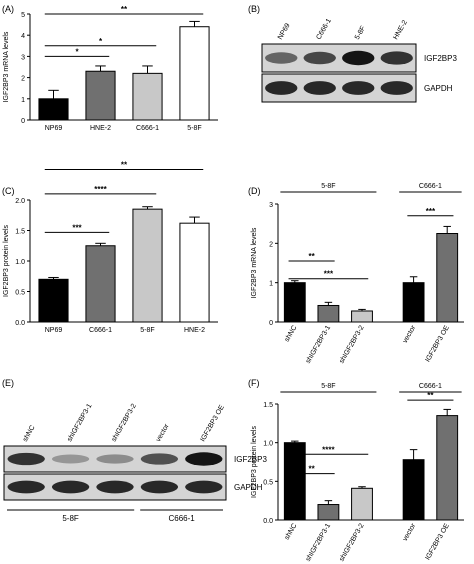 The image size is (474, 564). I want to click on panel-label-f: (F), so click(254, 383).